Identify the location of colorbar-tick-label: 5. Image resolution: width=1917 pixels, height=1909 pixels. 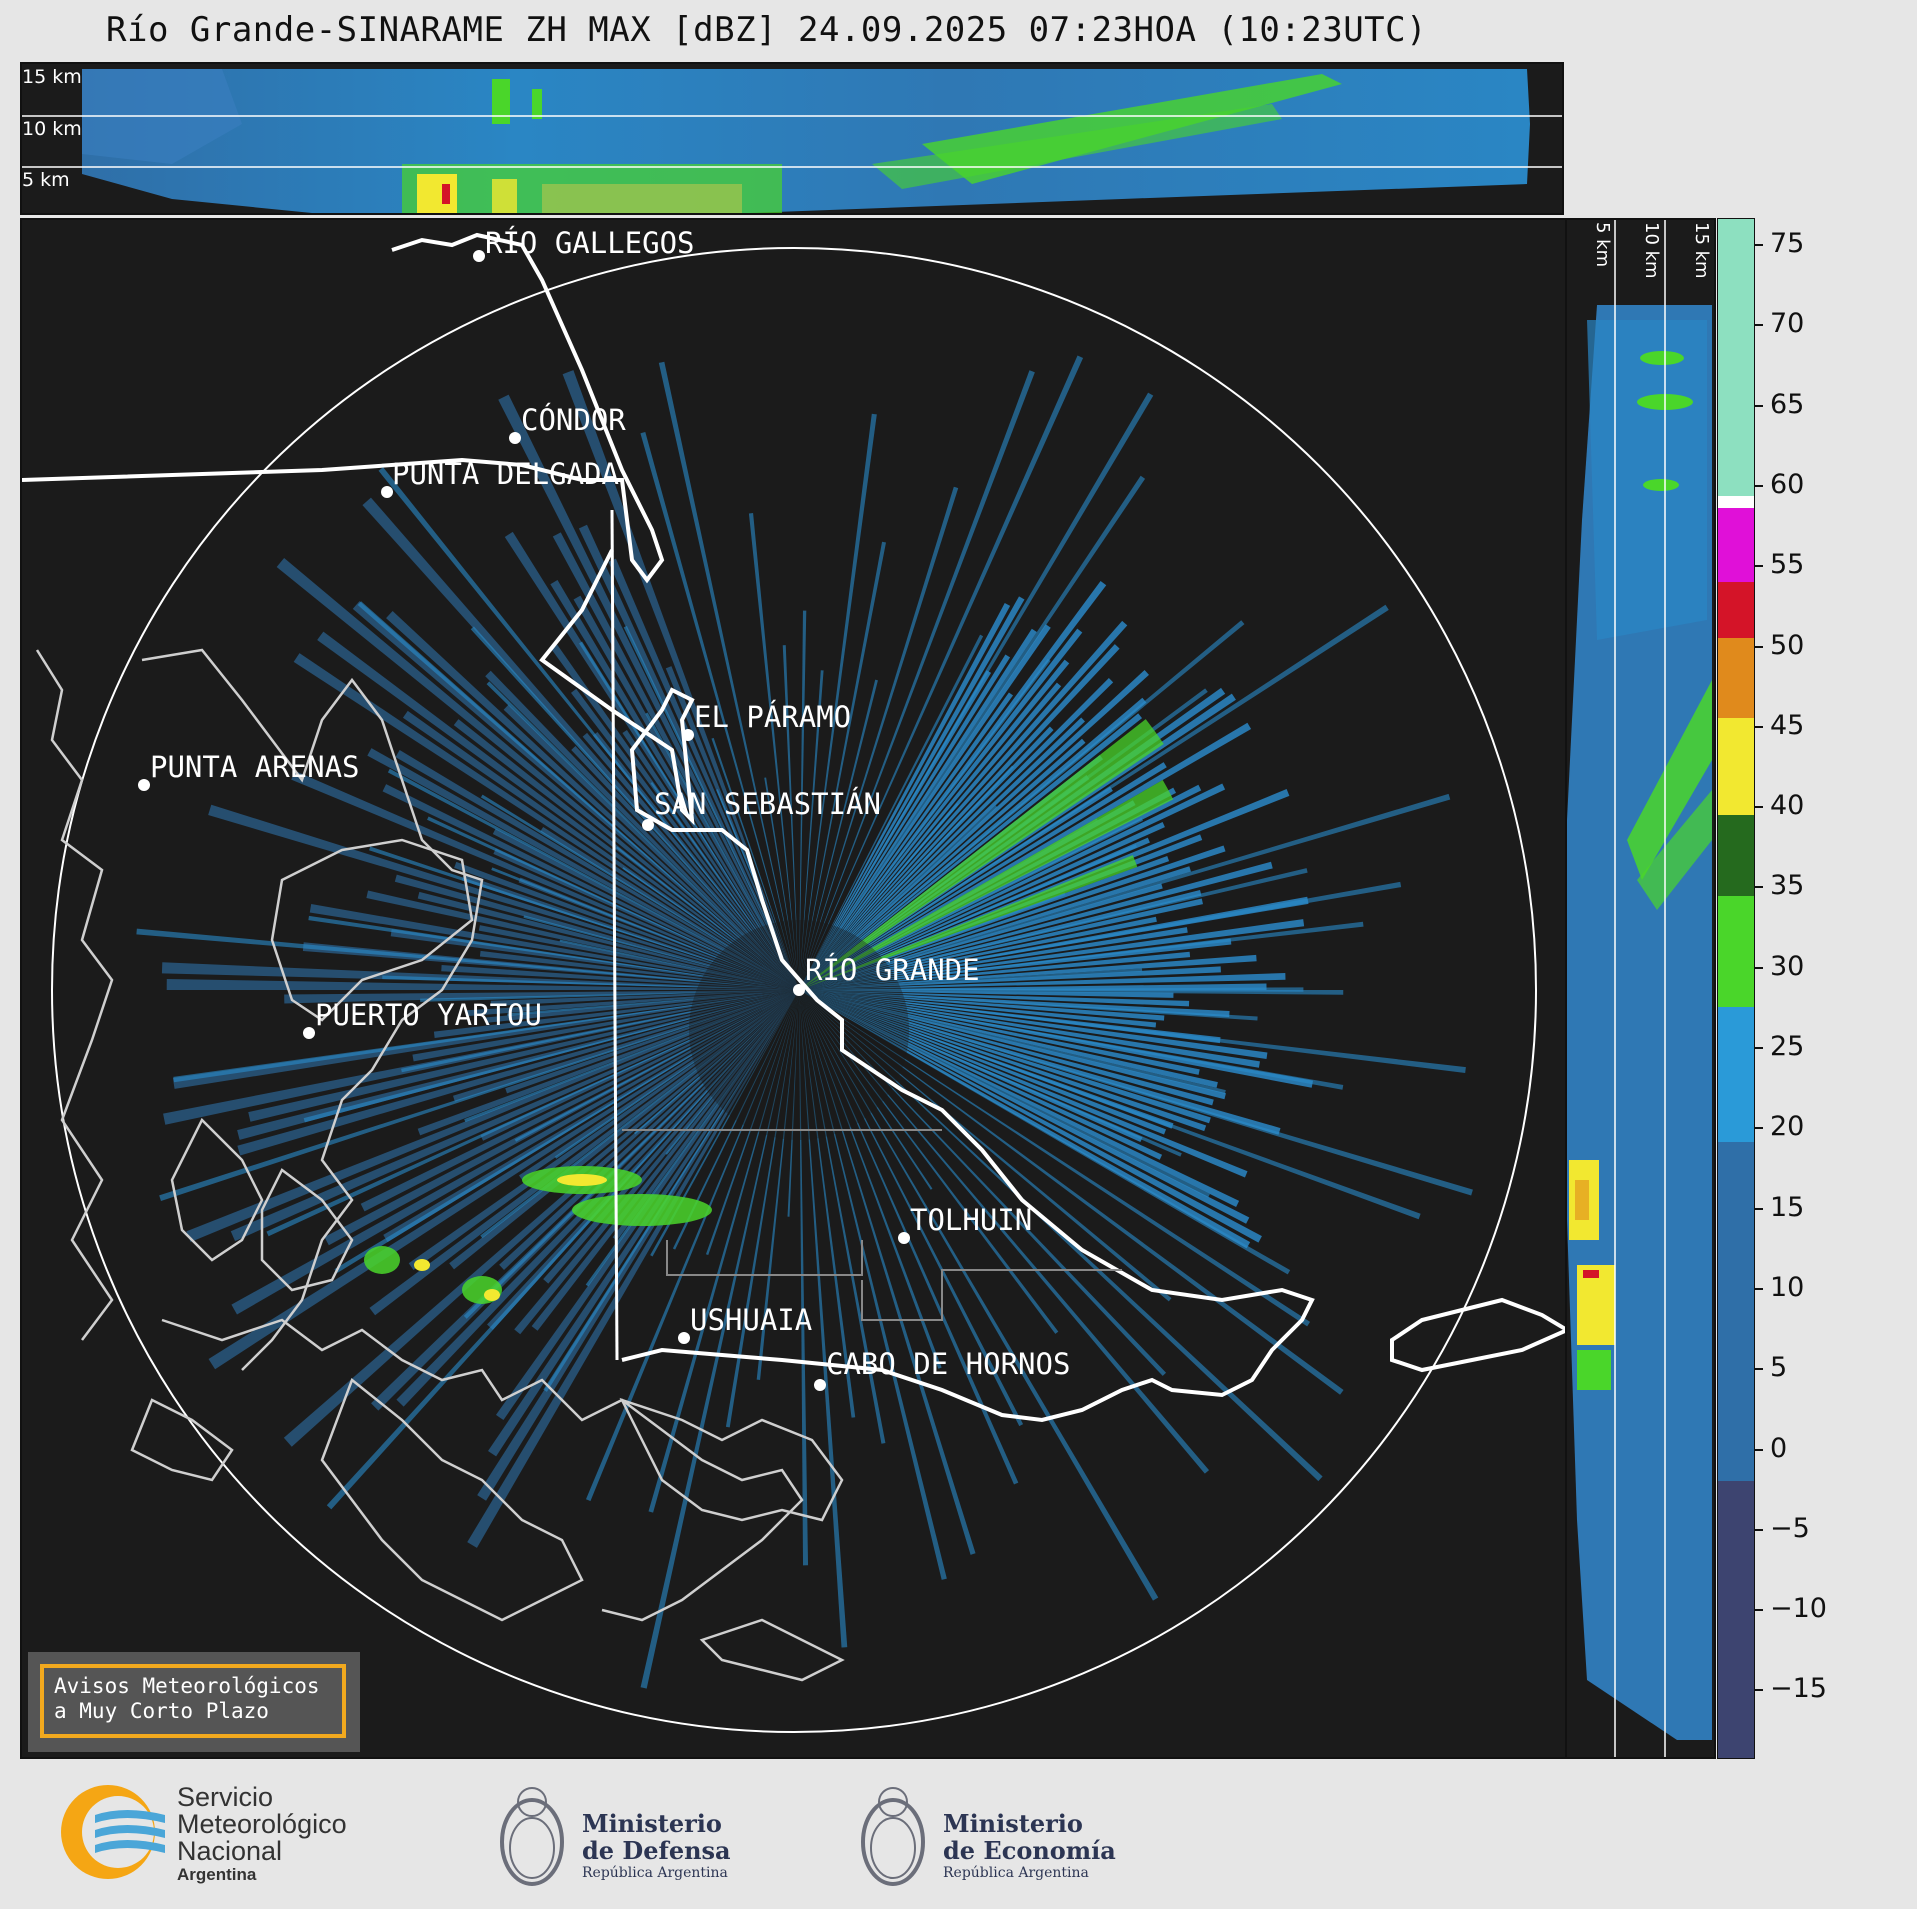
(1779, 1368).